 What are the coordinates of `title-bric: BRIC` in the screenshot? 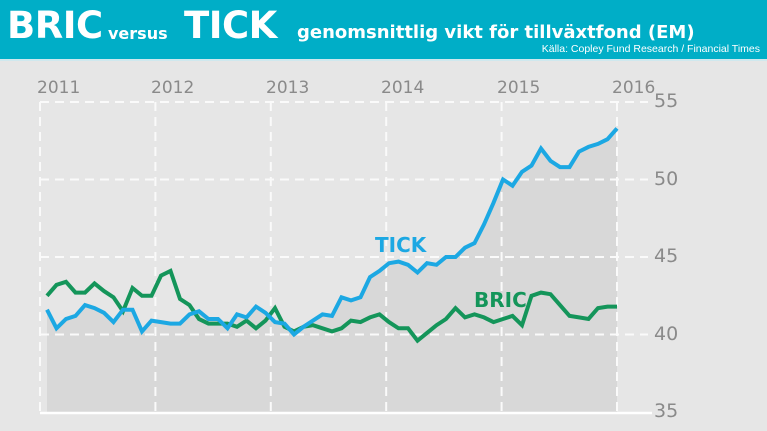 It's located at (55, 25).